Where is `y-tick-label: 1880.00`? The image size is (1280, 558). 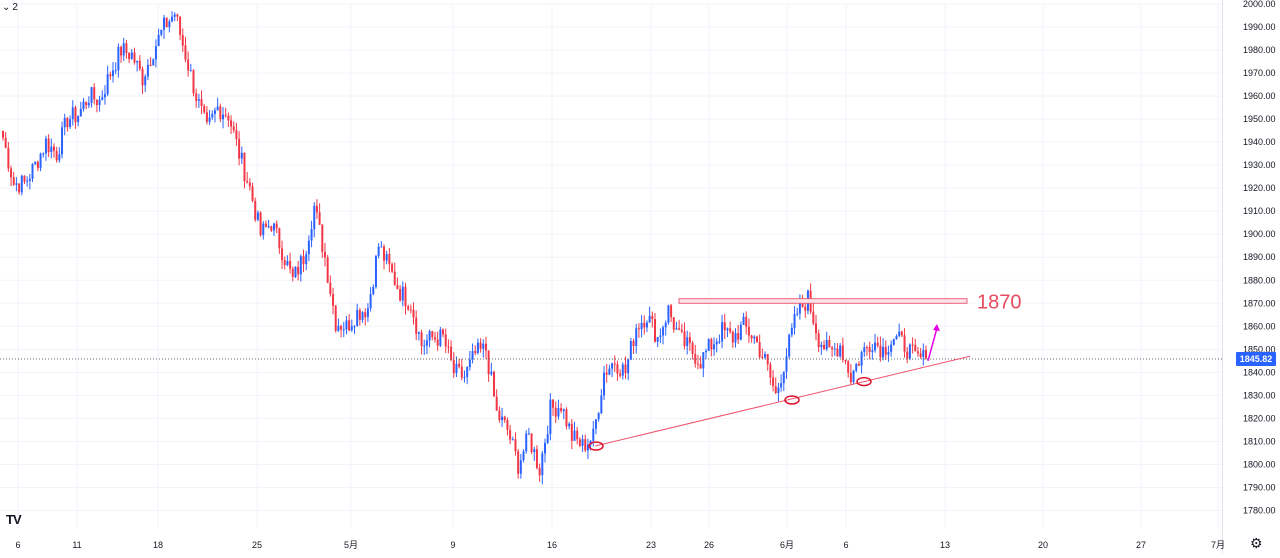
y-tick-label: 1880.00 is located at coordinates (1259, 280).